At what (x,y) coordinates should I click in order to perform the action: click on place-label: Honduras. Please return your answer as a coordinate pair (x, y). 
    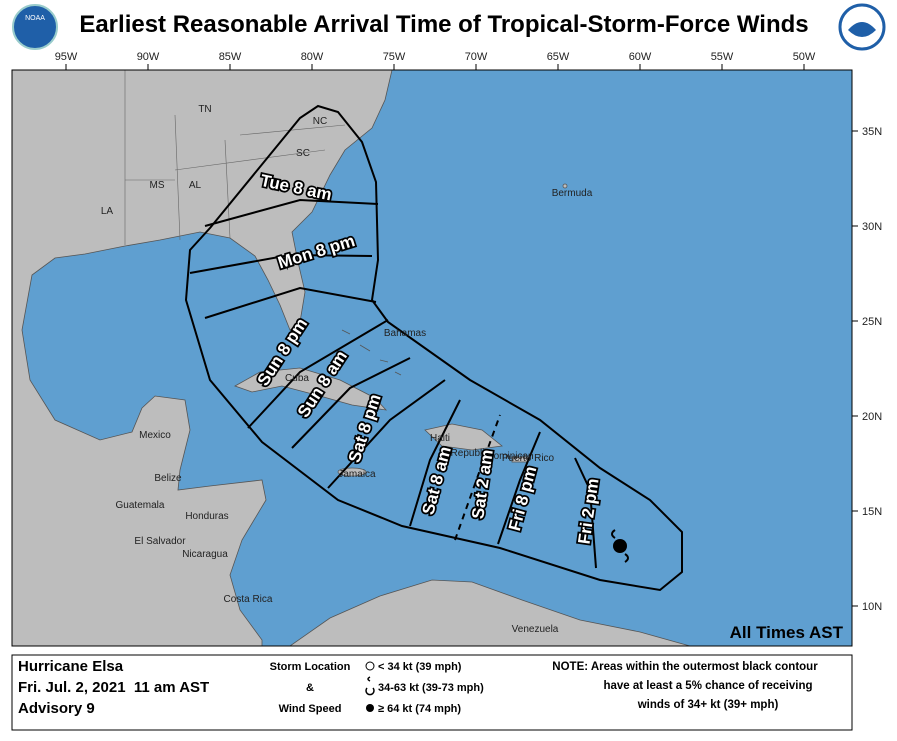
    Looking at the image, I should click on (206, 516).